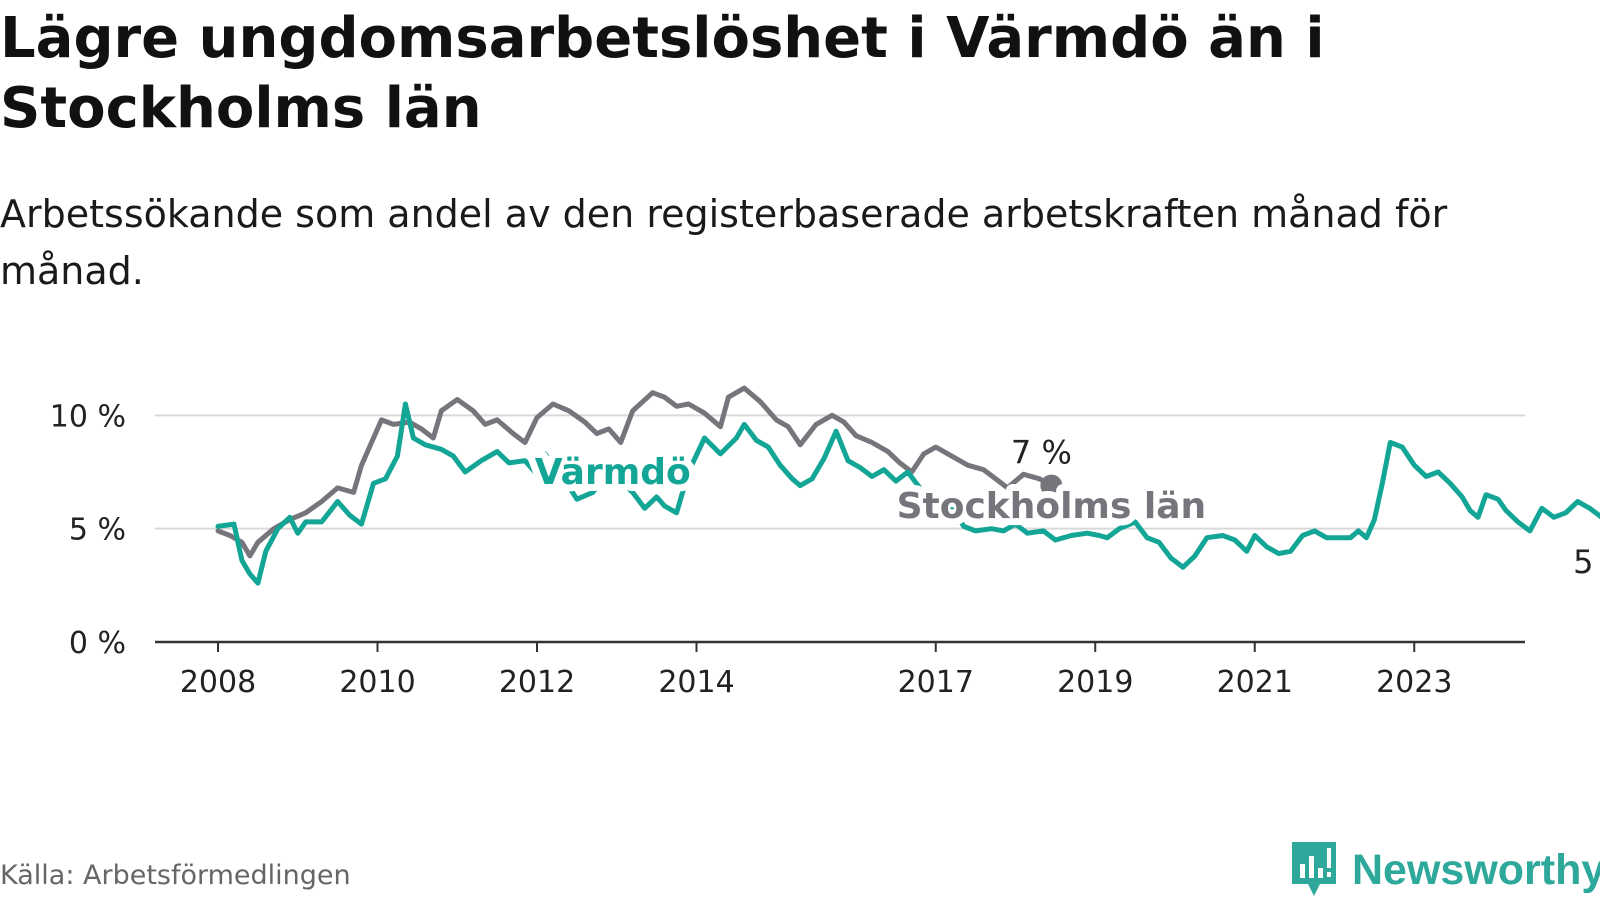 This screenshot has width=1600, height=900. What do you see at coordinates (696, 682) in the screenshot?
I see `x-tick-label-2014: 2014` at bounding box center [696, 682].